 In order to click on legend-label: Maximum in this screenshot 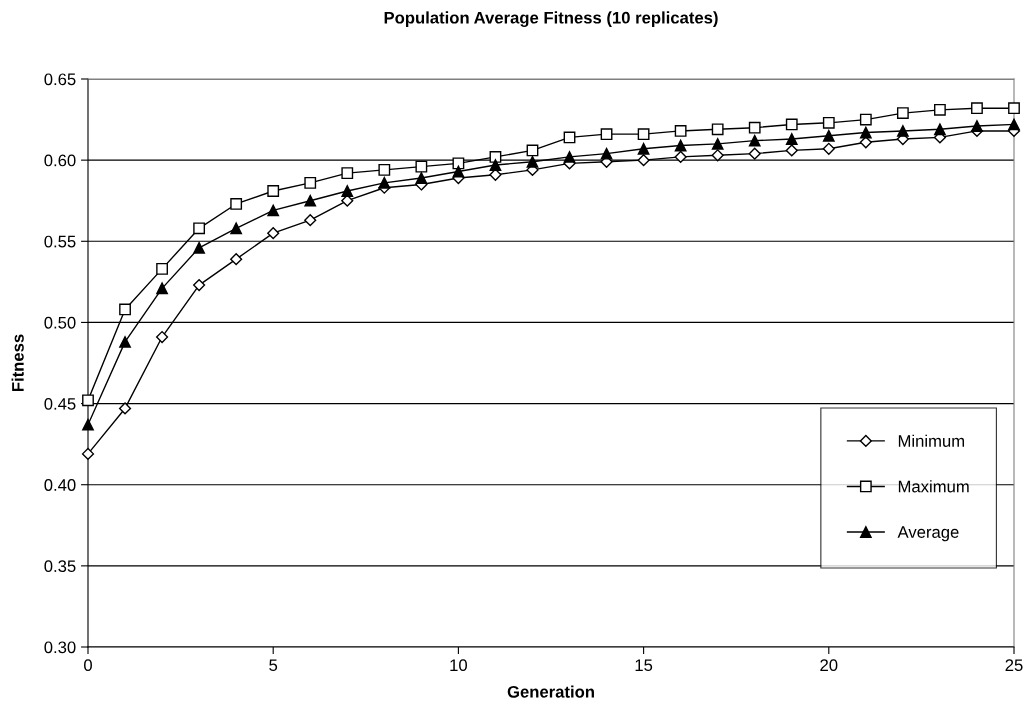, I will do `click(933, 486)`.